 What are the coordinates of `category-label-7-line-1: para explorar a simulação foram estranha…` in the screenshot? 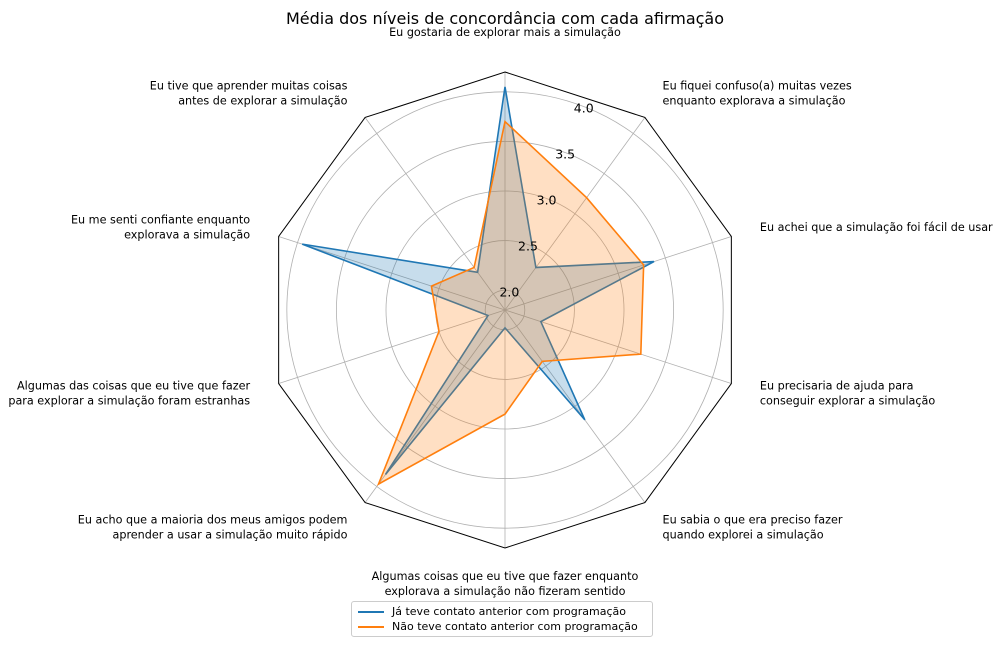 It's located at (129, 400).